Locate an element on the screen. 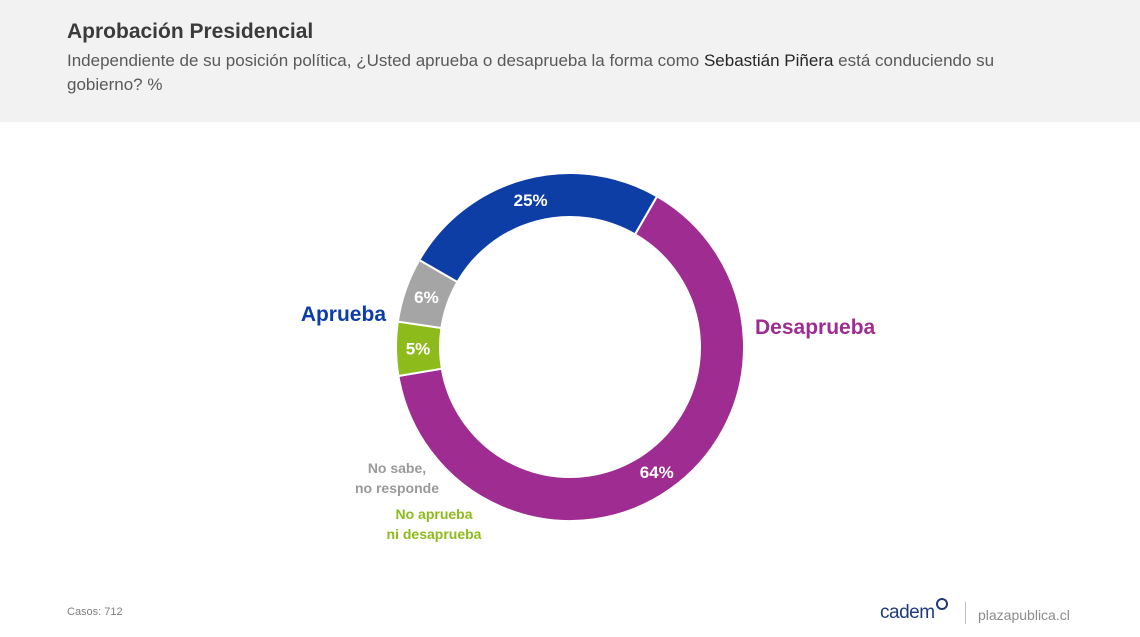  site-link: plazapublica.cl is located at coordinates (1024, 615).